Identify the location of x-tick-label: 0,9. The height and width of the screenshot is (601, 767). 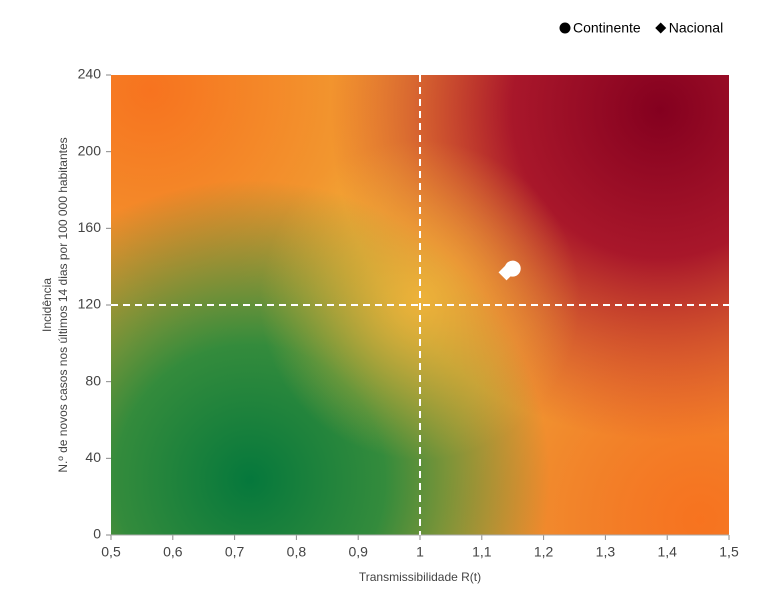
(358, 552).